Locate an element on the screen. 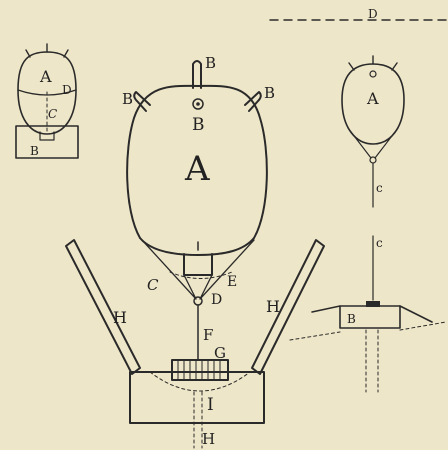  main-winch-drum is located at coordinates (200, 370).